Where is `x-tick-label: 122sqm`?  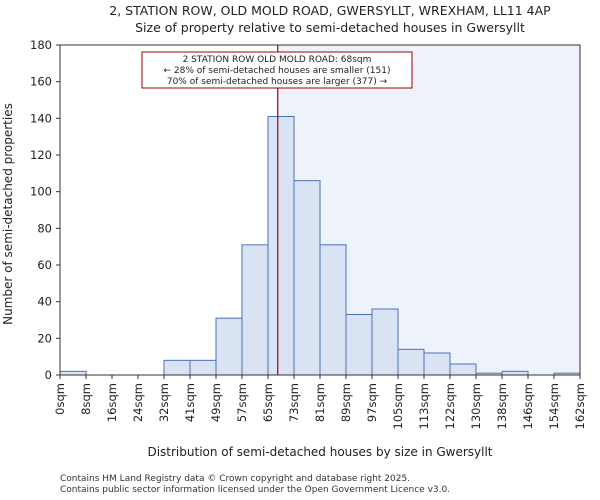 x-tick-label: 122sqm is located at coordinates (450, 406).